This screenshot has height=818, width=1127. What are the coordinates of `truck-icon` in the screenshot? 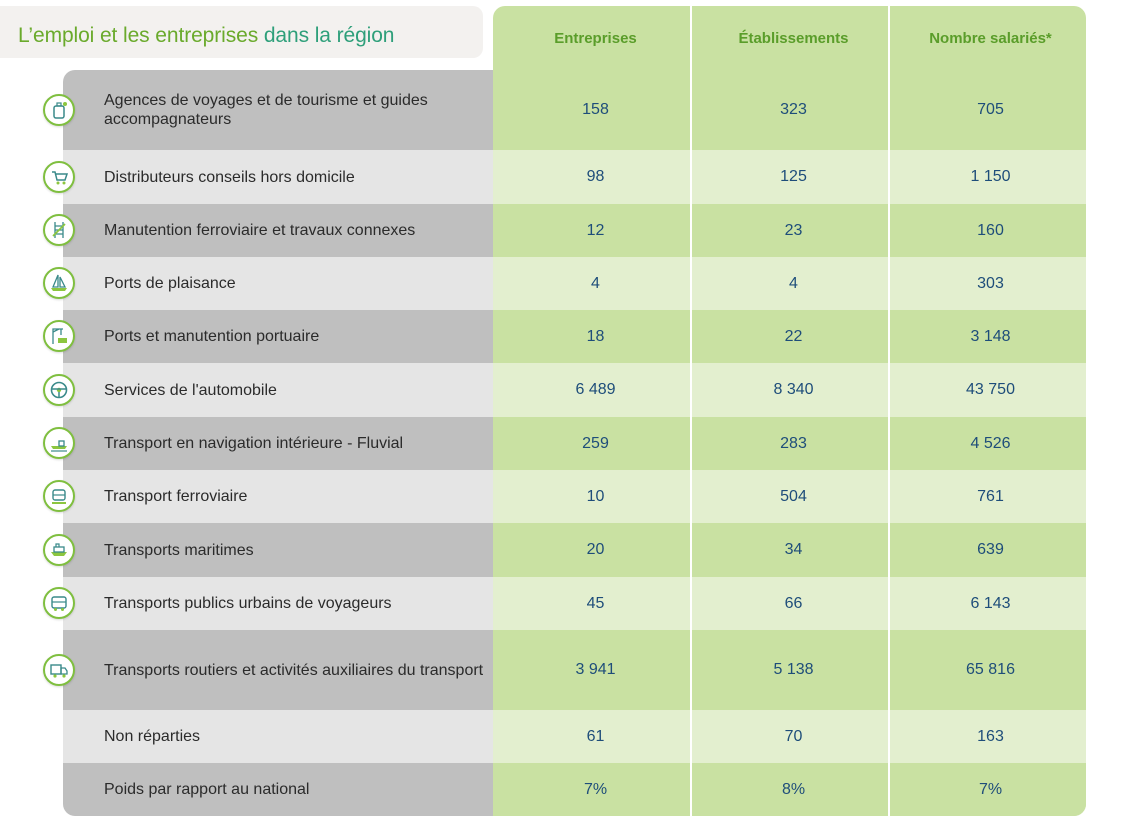 It's located at (59, 670).